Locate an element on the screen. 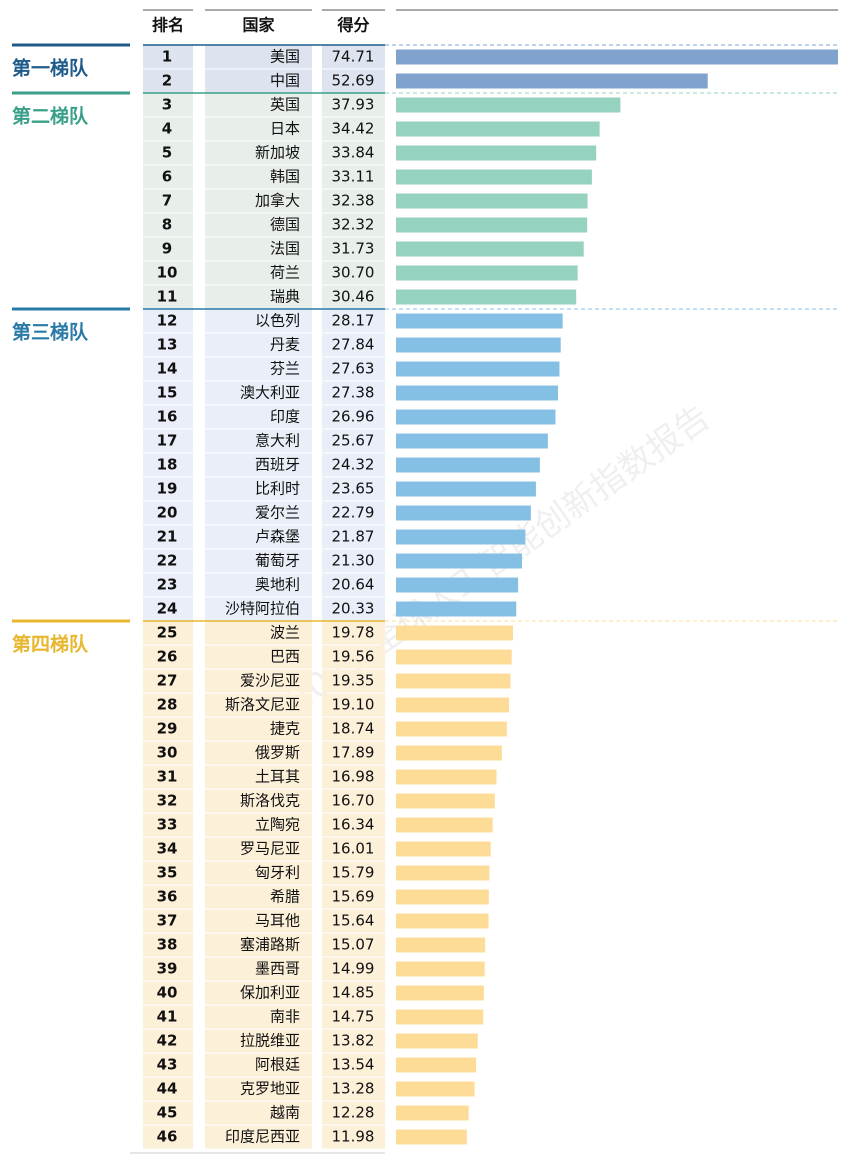 The height and width of the screenshot is (1162, 864). score: 15.79 is located at coordinates (353, 873).